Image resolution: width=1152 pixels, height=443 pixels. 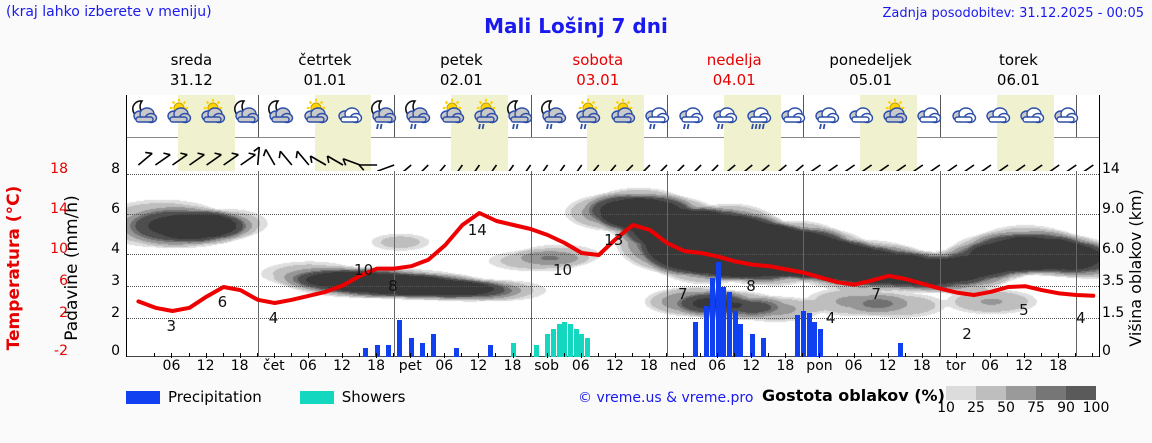 What do you see at coordinates (115, 169) in the screenshot?
I see `precipitation-tick: 8` at bounding box center [115, 169].